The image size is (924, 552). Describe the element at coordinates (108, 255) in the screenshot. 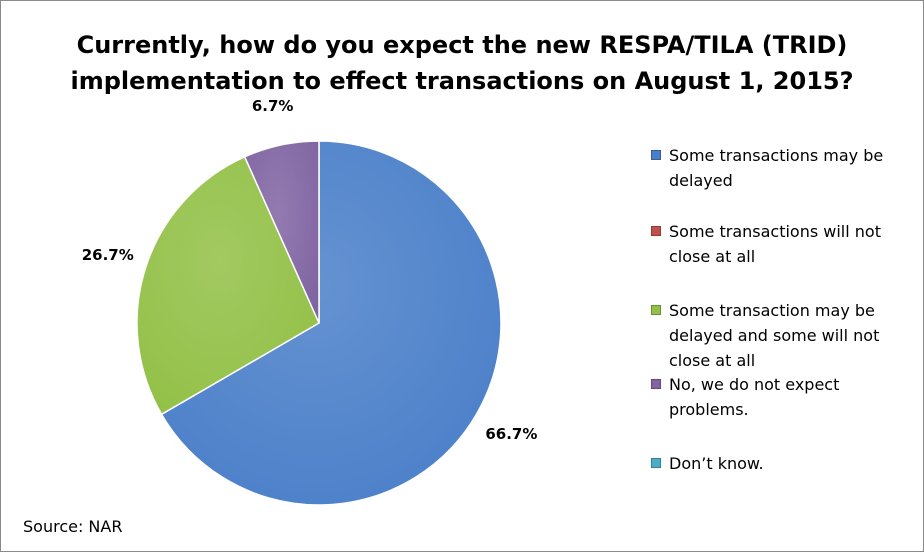

I see `data-label-2: 26.7%` at that location.